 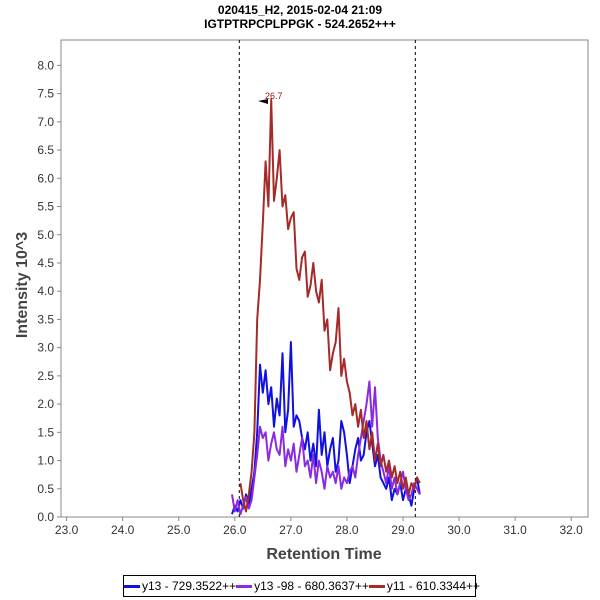 I want to click on y-tick-label: 1.0, so click(x=45, y=461).